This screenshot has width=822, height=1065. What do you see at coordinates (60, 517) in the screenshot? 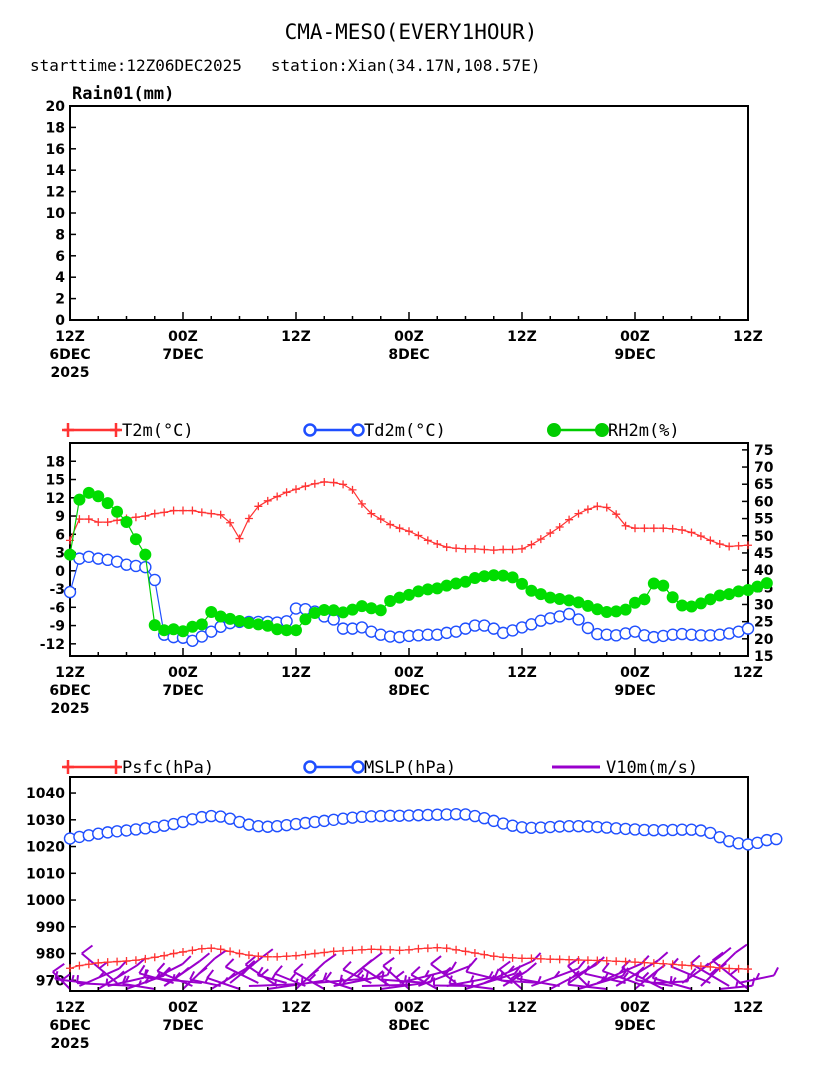
I see `y-tick-label: 9` at bounding box center [60, 517].